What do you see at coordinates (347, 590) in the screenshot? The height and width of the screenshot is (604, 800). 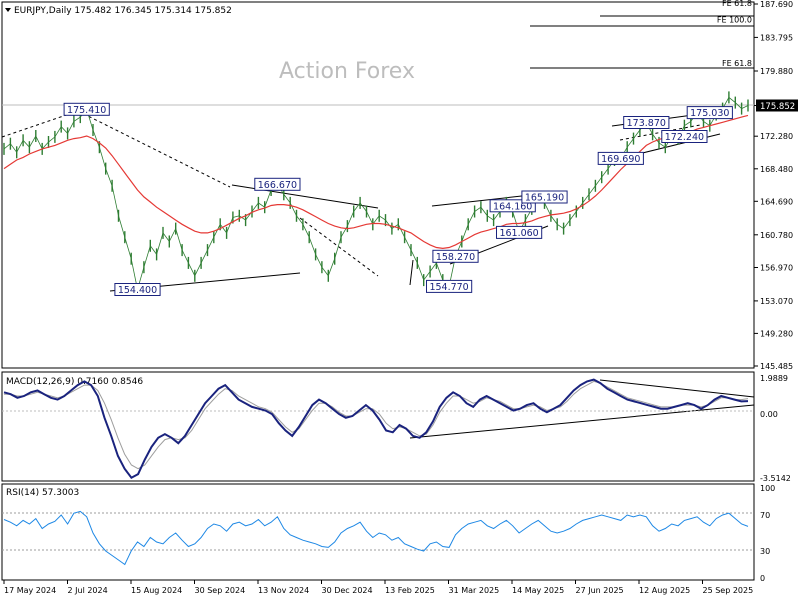 I see `x-tick-label: 30 Dec 2024` at bounding box center [347, 590].